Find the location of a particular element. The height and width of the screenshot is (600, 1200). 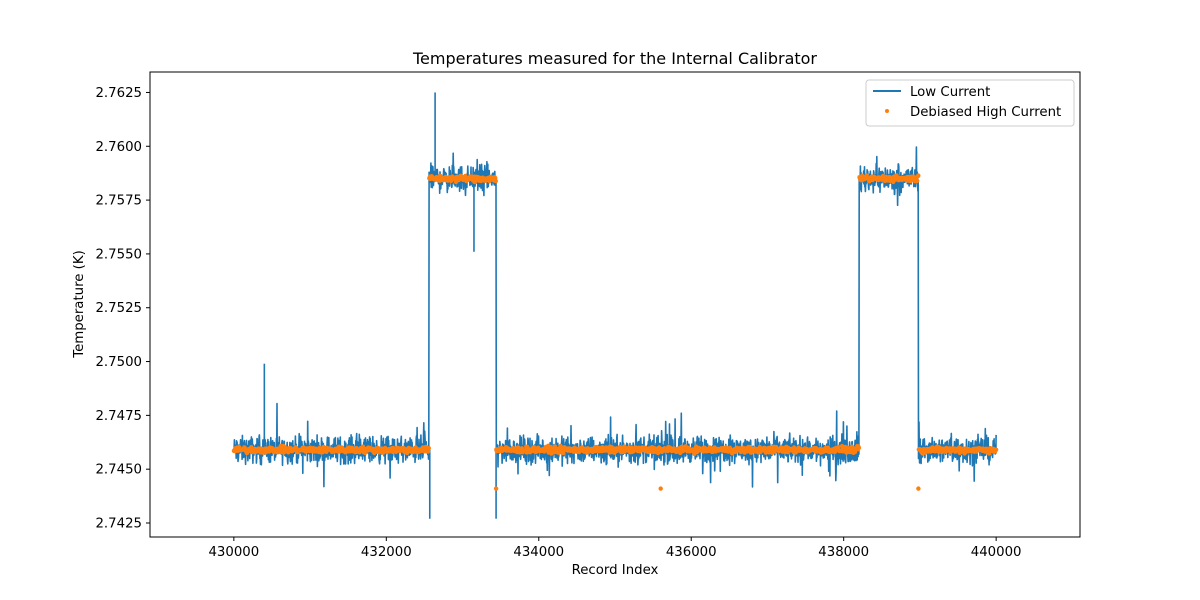

y-tick-label: 2.7600 is located at coordinates (118, 147).